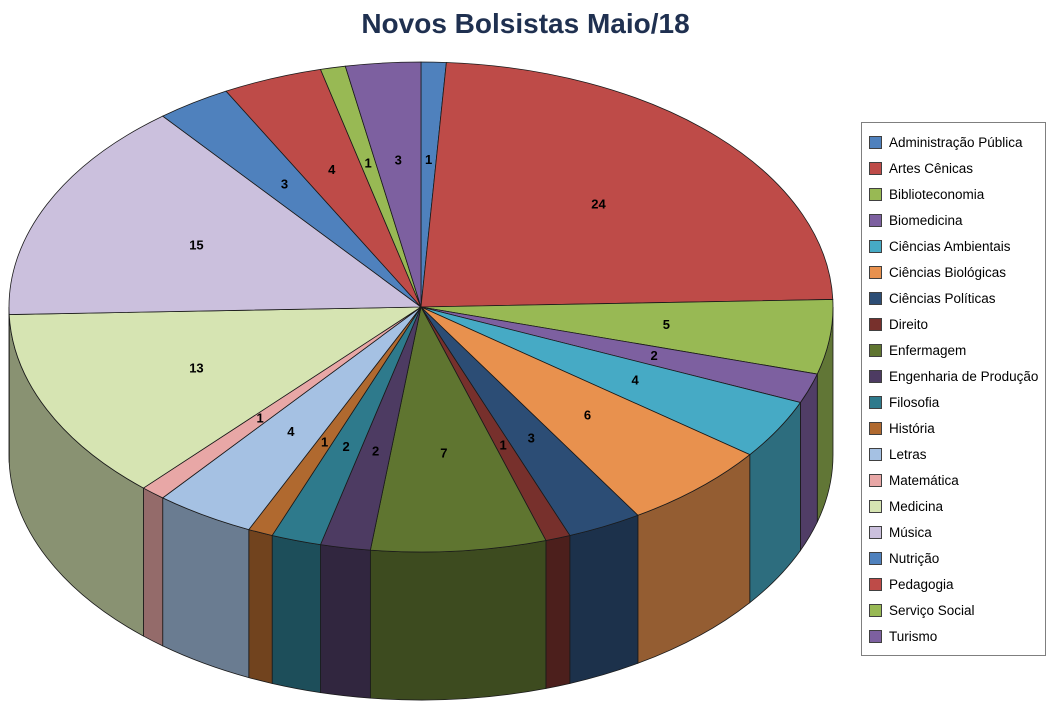 This screenshot has width=1051, height=711. Describe the element at coordinates (196, 367) in the screenshot. I see `slice-value-label: 13` at that location.